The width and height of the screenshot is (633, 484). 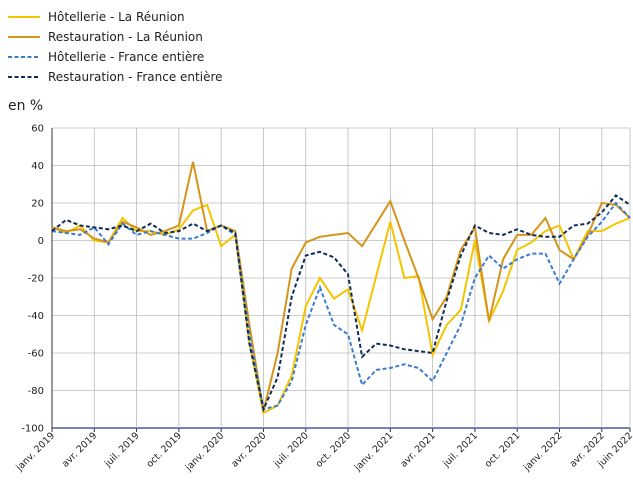 What do you see at coordinates (25, 106) in the screenshot?
I see `y-axis-label: en %` at bounding box center [25, 106].